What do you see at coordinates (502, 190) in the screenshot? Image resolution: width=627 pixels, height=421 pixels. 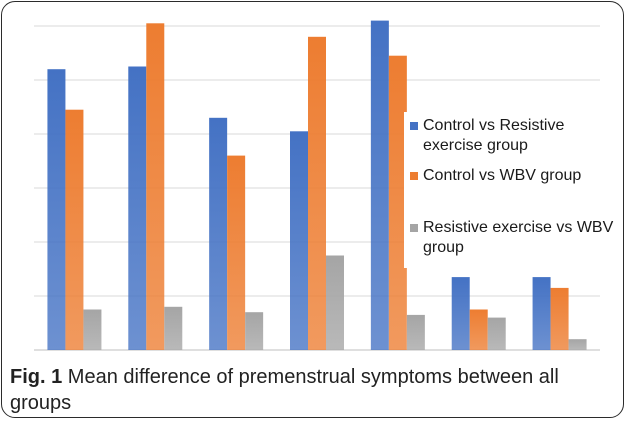 I see `legend-background` at bounding box center [502, 190].